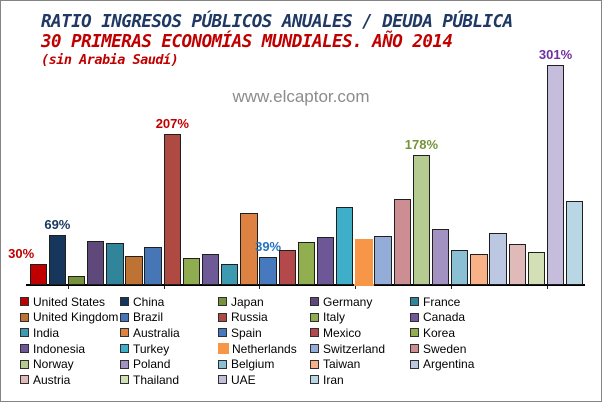  I want to click on legend-label: Iran, so click(333, 379).